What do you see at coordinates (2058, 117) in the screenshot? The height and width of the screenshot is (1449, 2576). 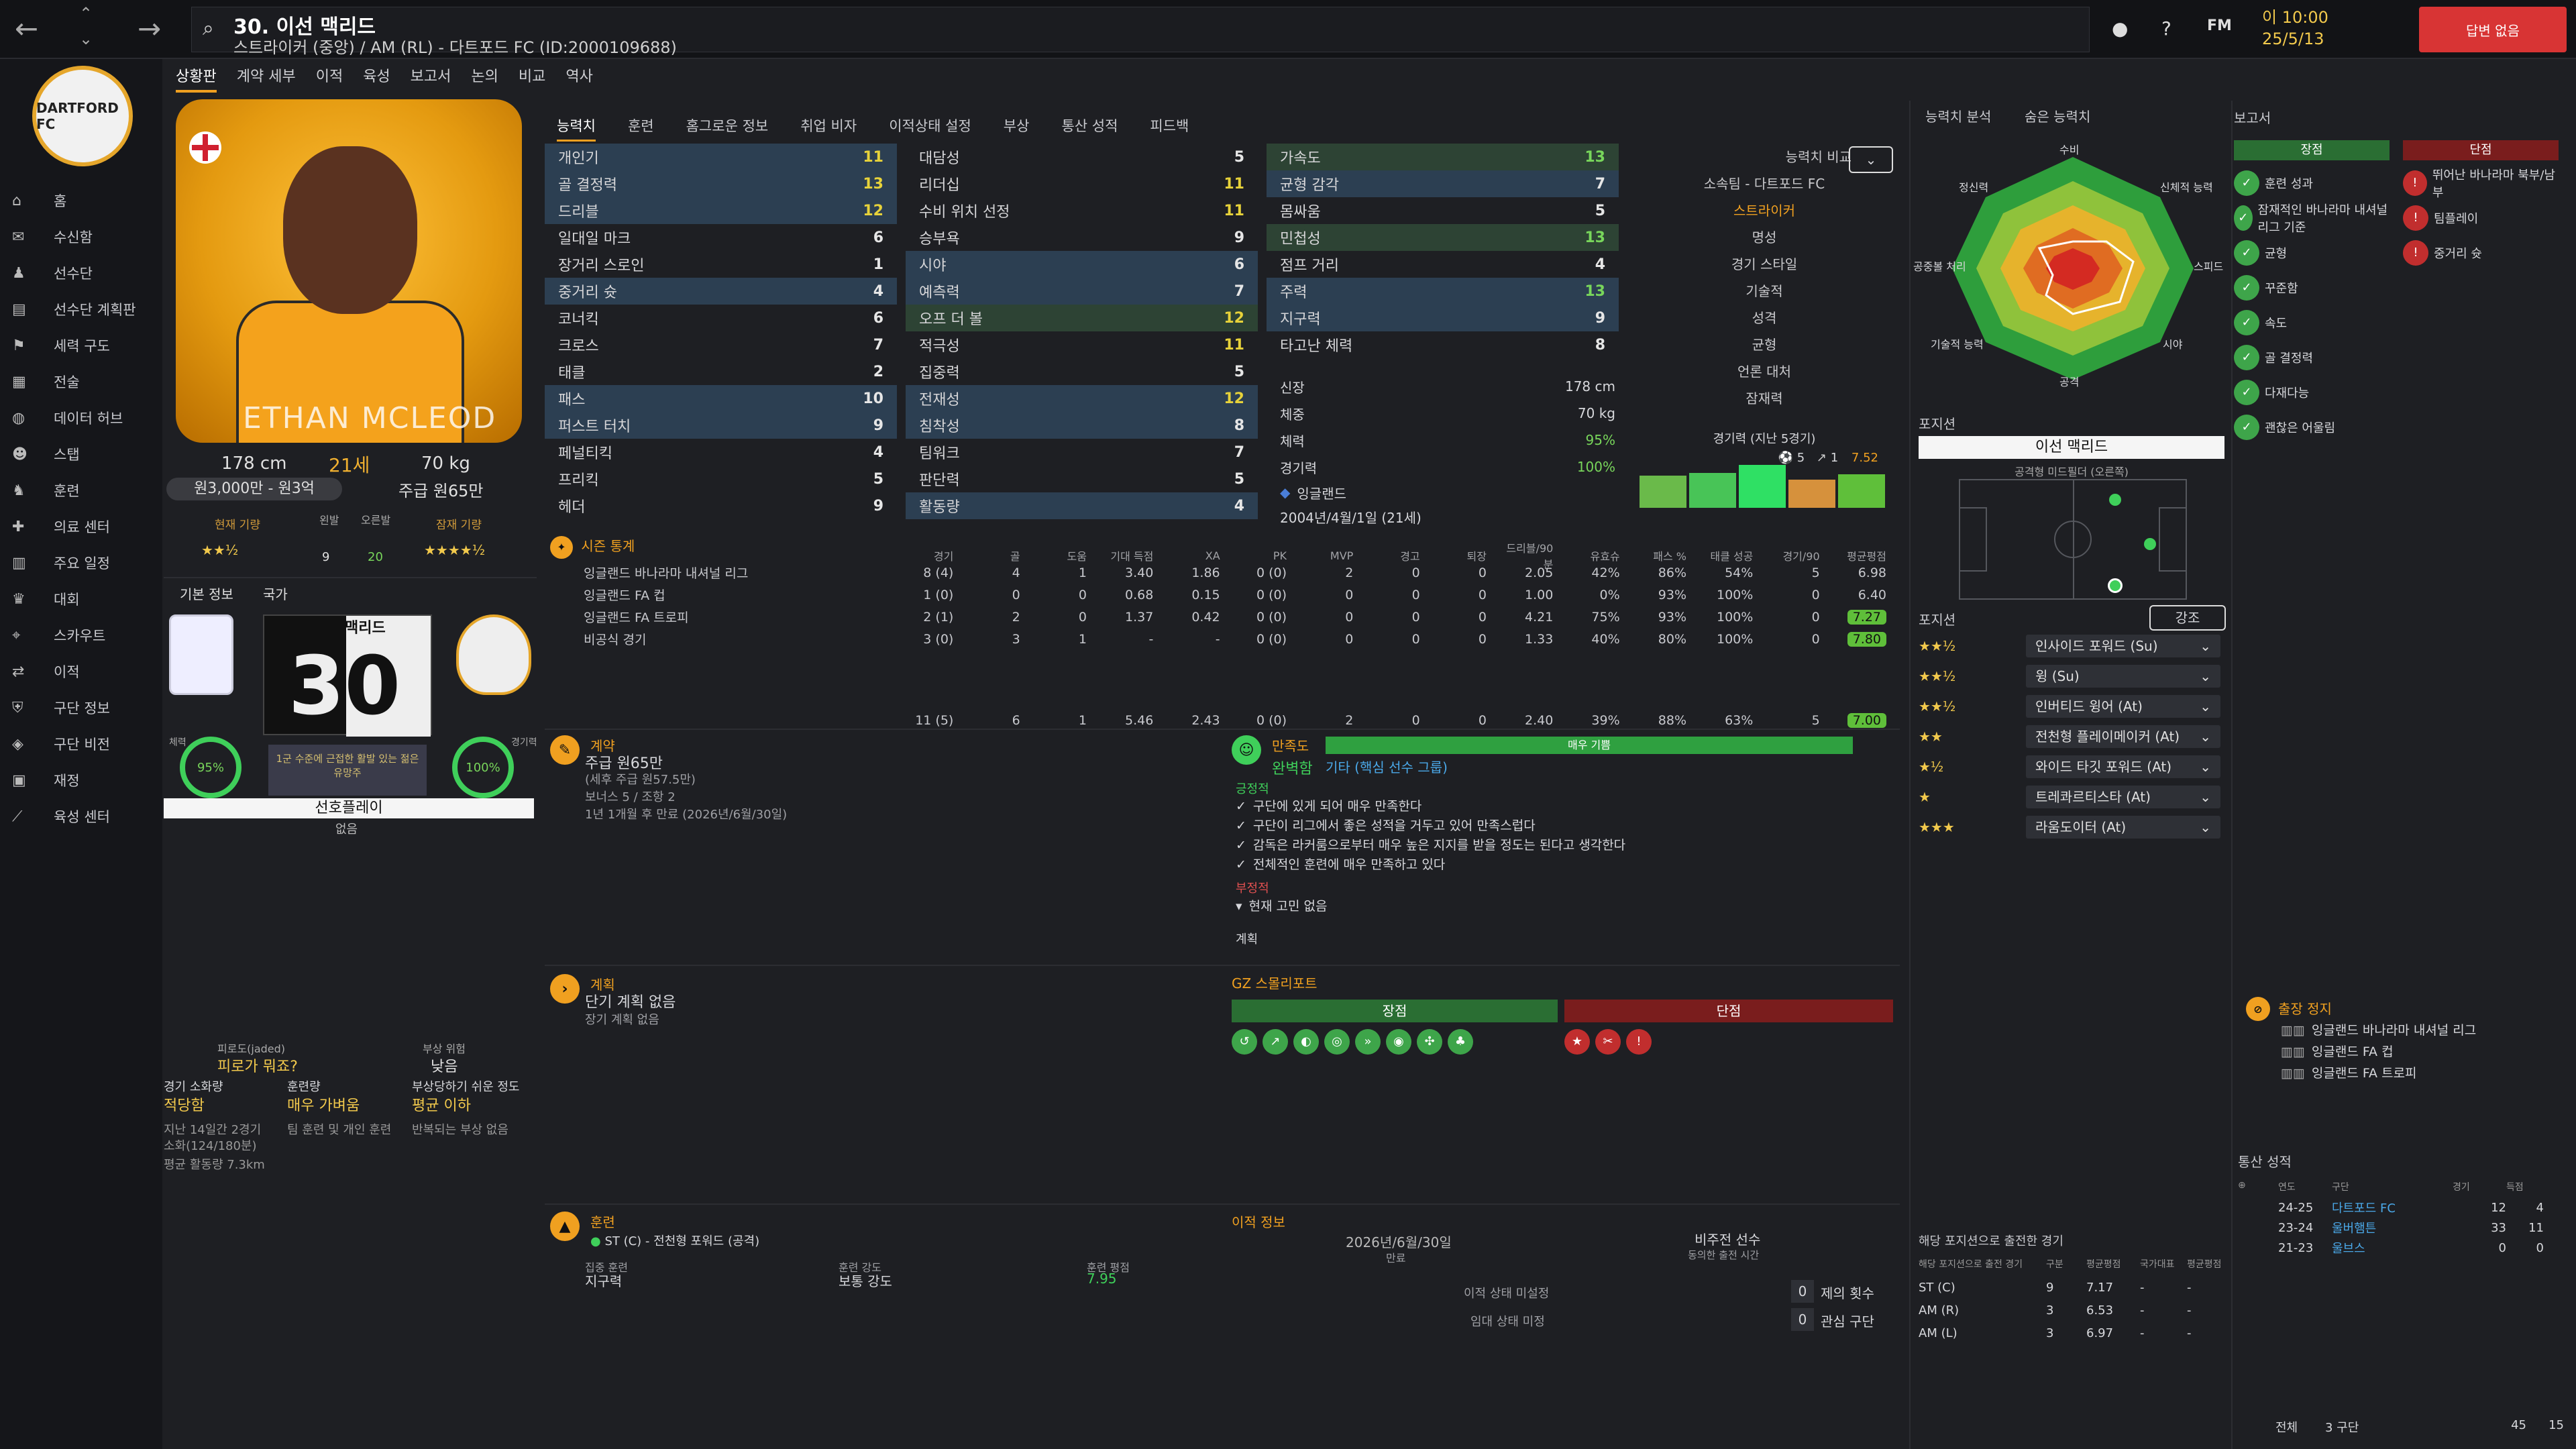 I see `radar-tab-hidden: 숨은 능력치` at bounding box center [2058, 117].